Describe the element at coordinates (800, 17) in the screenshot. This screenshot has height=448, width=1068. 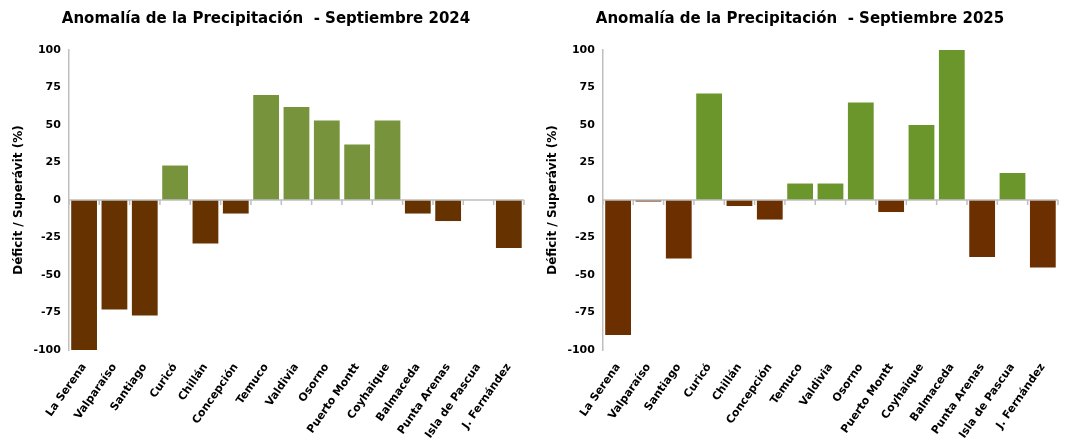
I see `chart-title: Anomalía de la Precipitación - Septiembre 2025` at that location.